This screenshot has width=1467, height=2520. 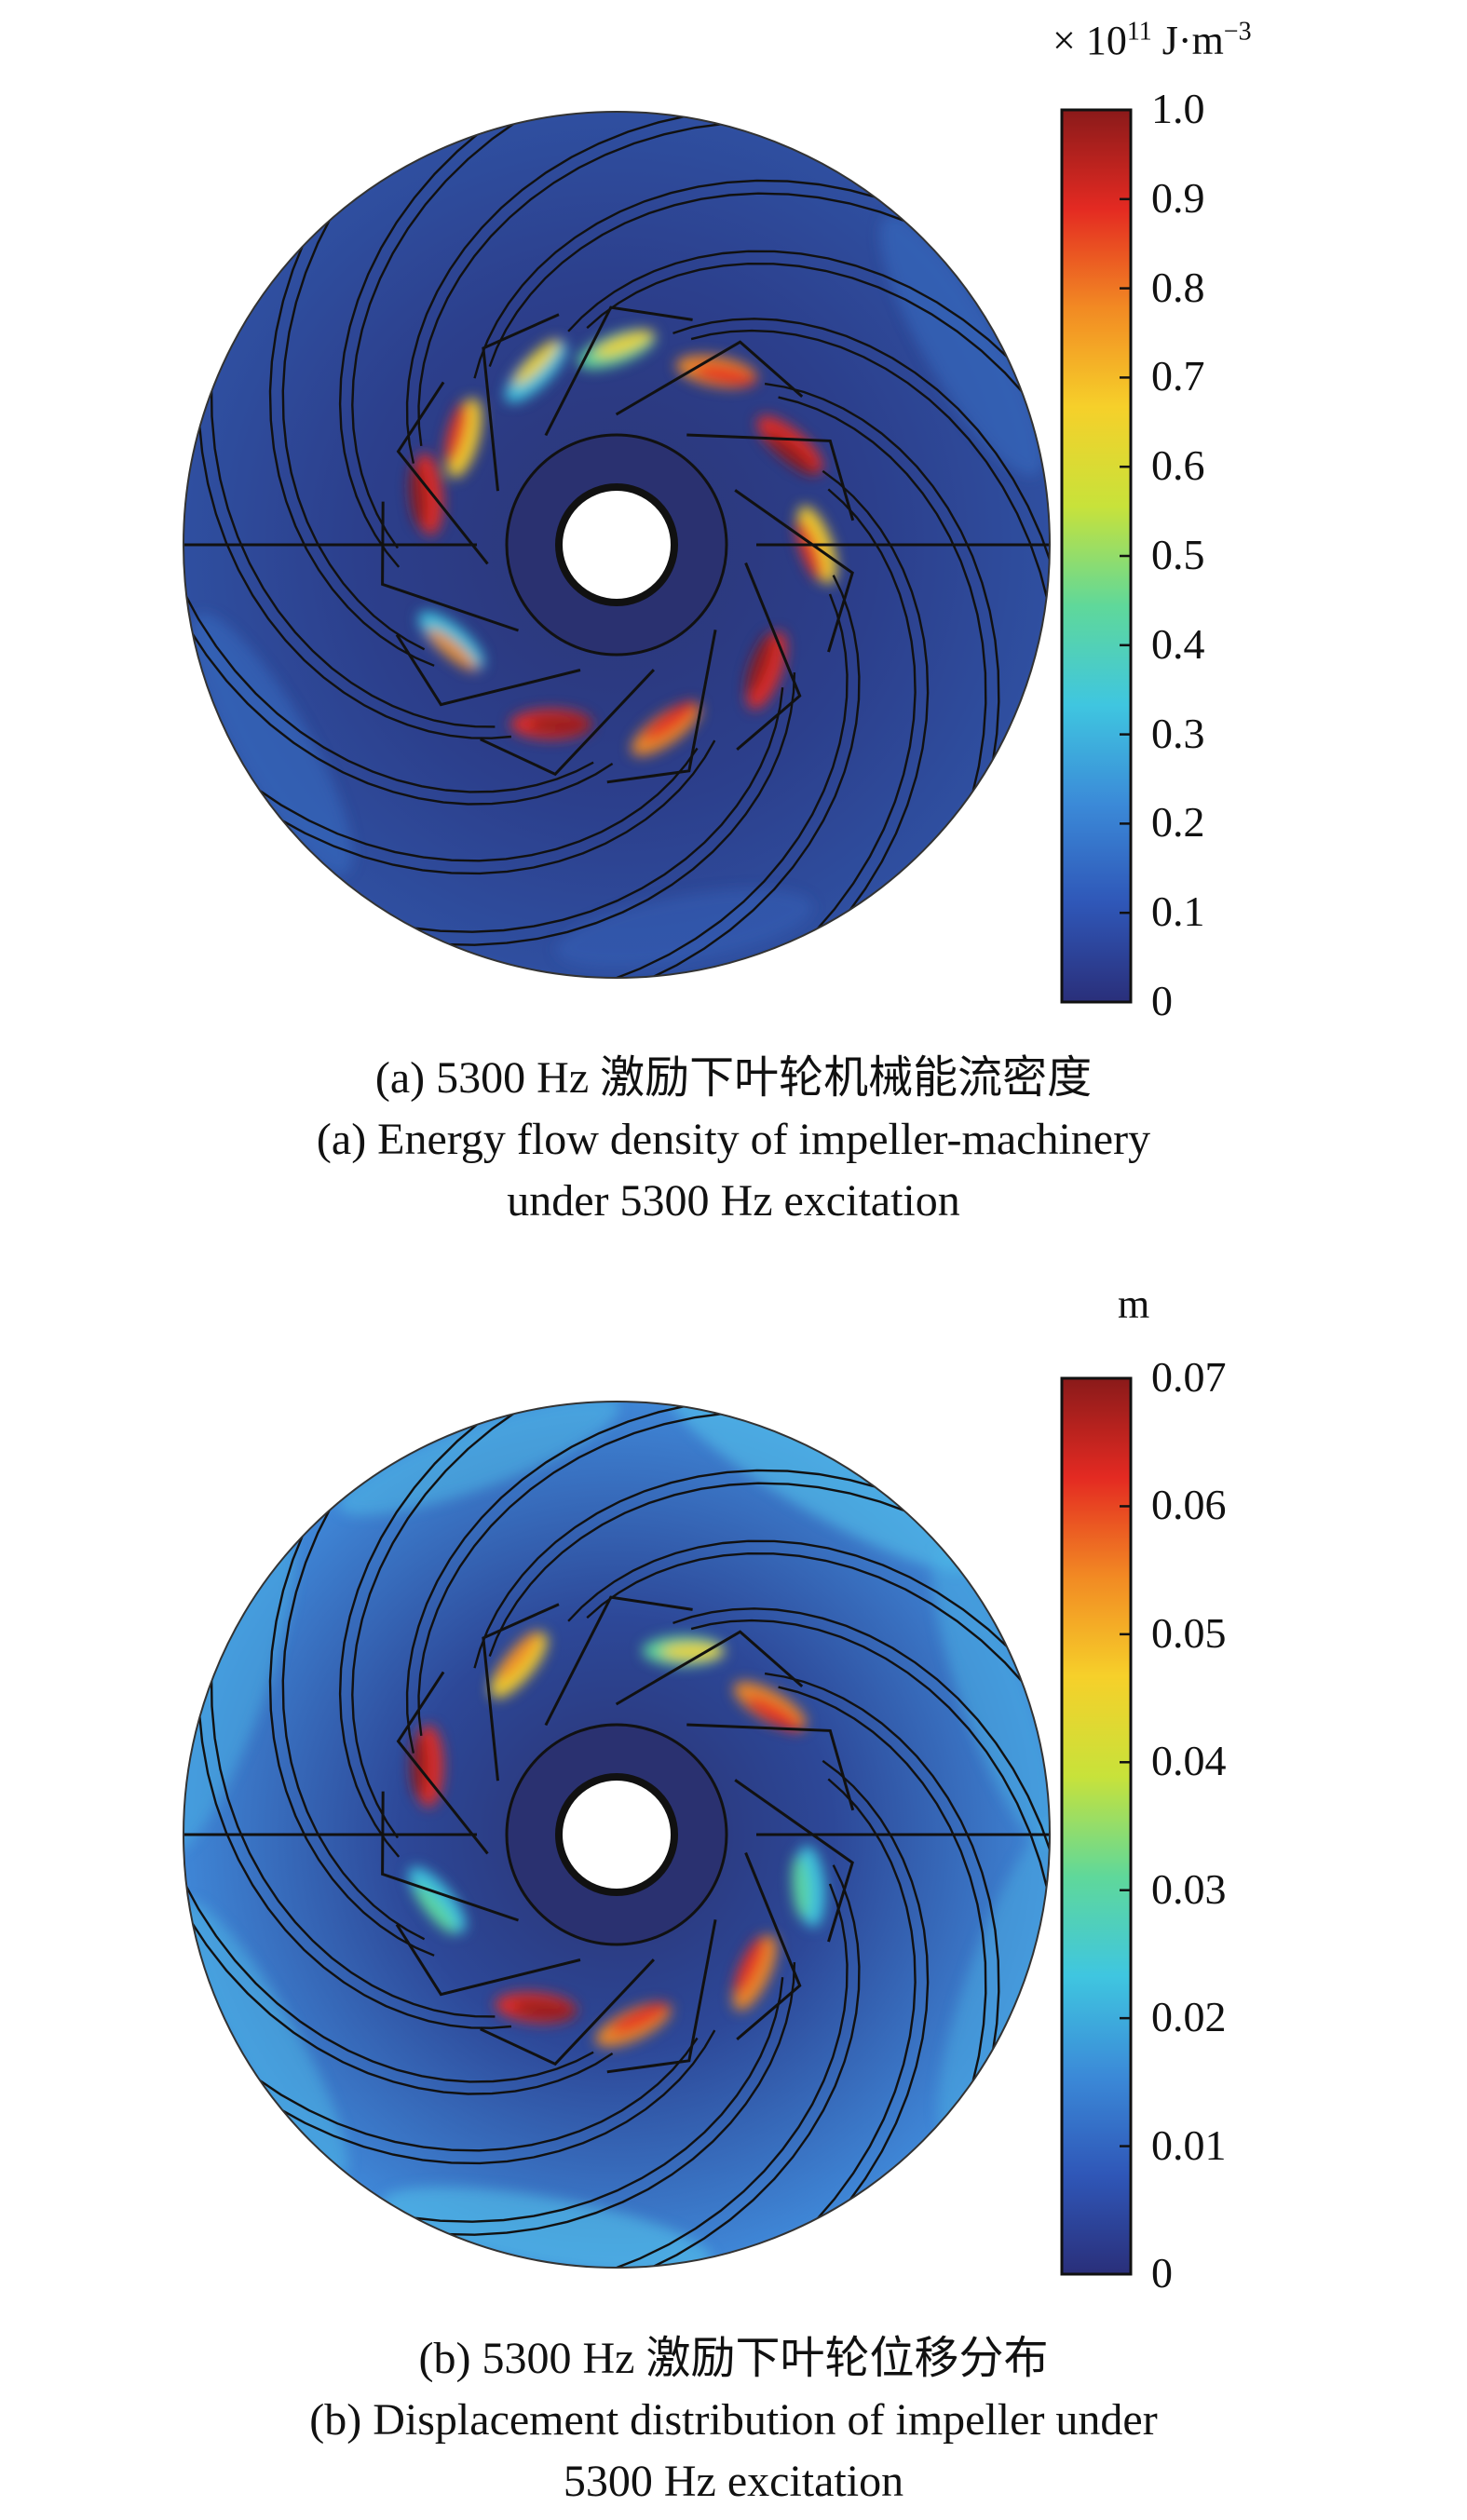 What do you see at coordinates (1189, 1888) in the screenshot?
I see `colorbar-tick-label: 0.03` at bounding box center [1189, 1888].